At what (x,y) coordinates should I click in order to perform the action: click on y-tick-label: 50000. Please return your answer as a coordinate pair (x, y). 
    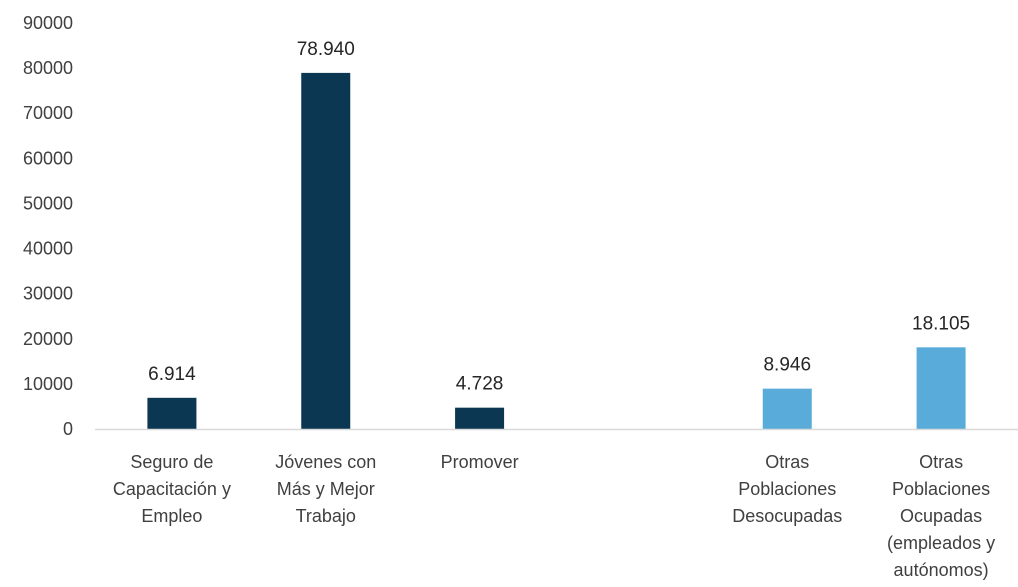
    Looking at the image, I should click on (48, 203).